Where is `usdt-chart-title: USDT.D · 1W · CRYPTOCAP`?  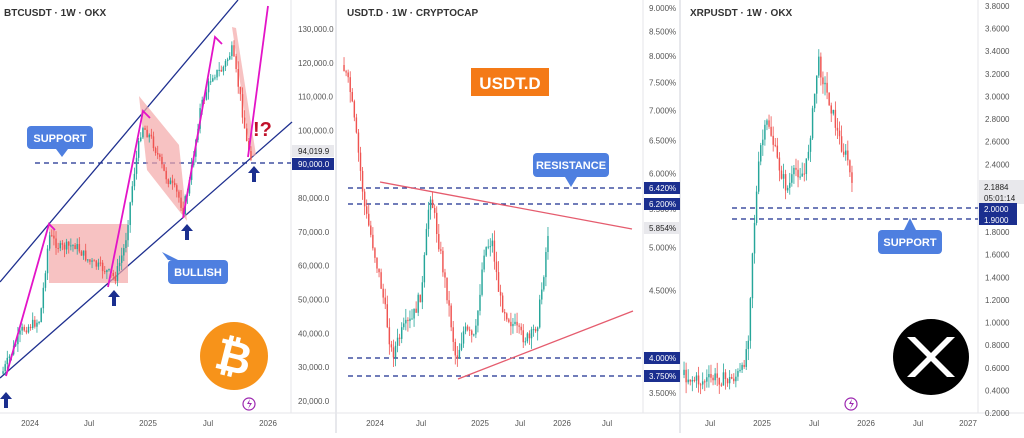 usdt-chart-title: USDT.D · 1W · CRYPTOCAP is located at coordinates (412, 13).